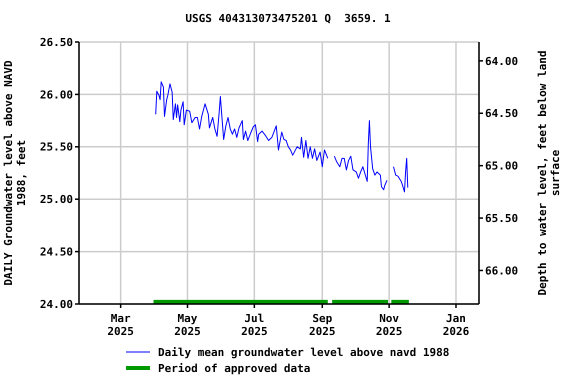 This screenshot has height=384, width=576. I want to click on x-tick-label: Sep 2025, so click(322, 325).